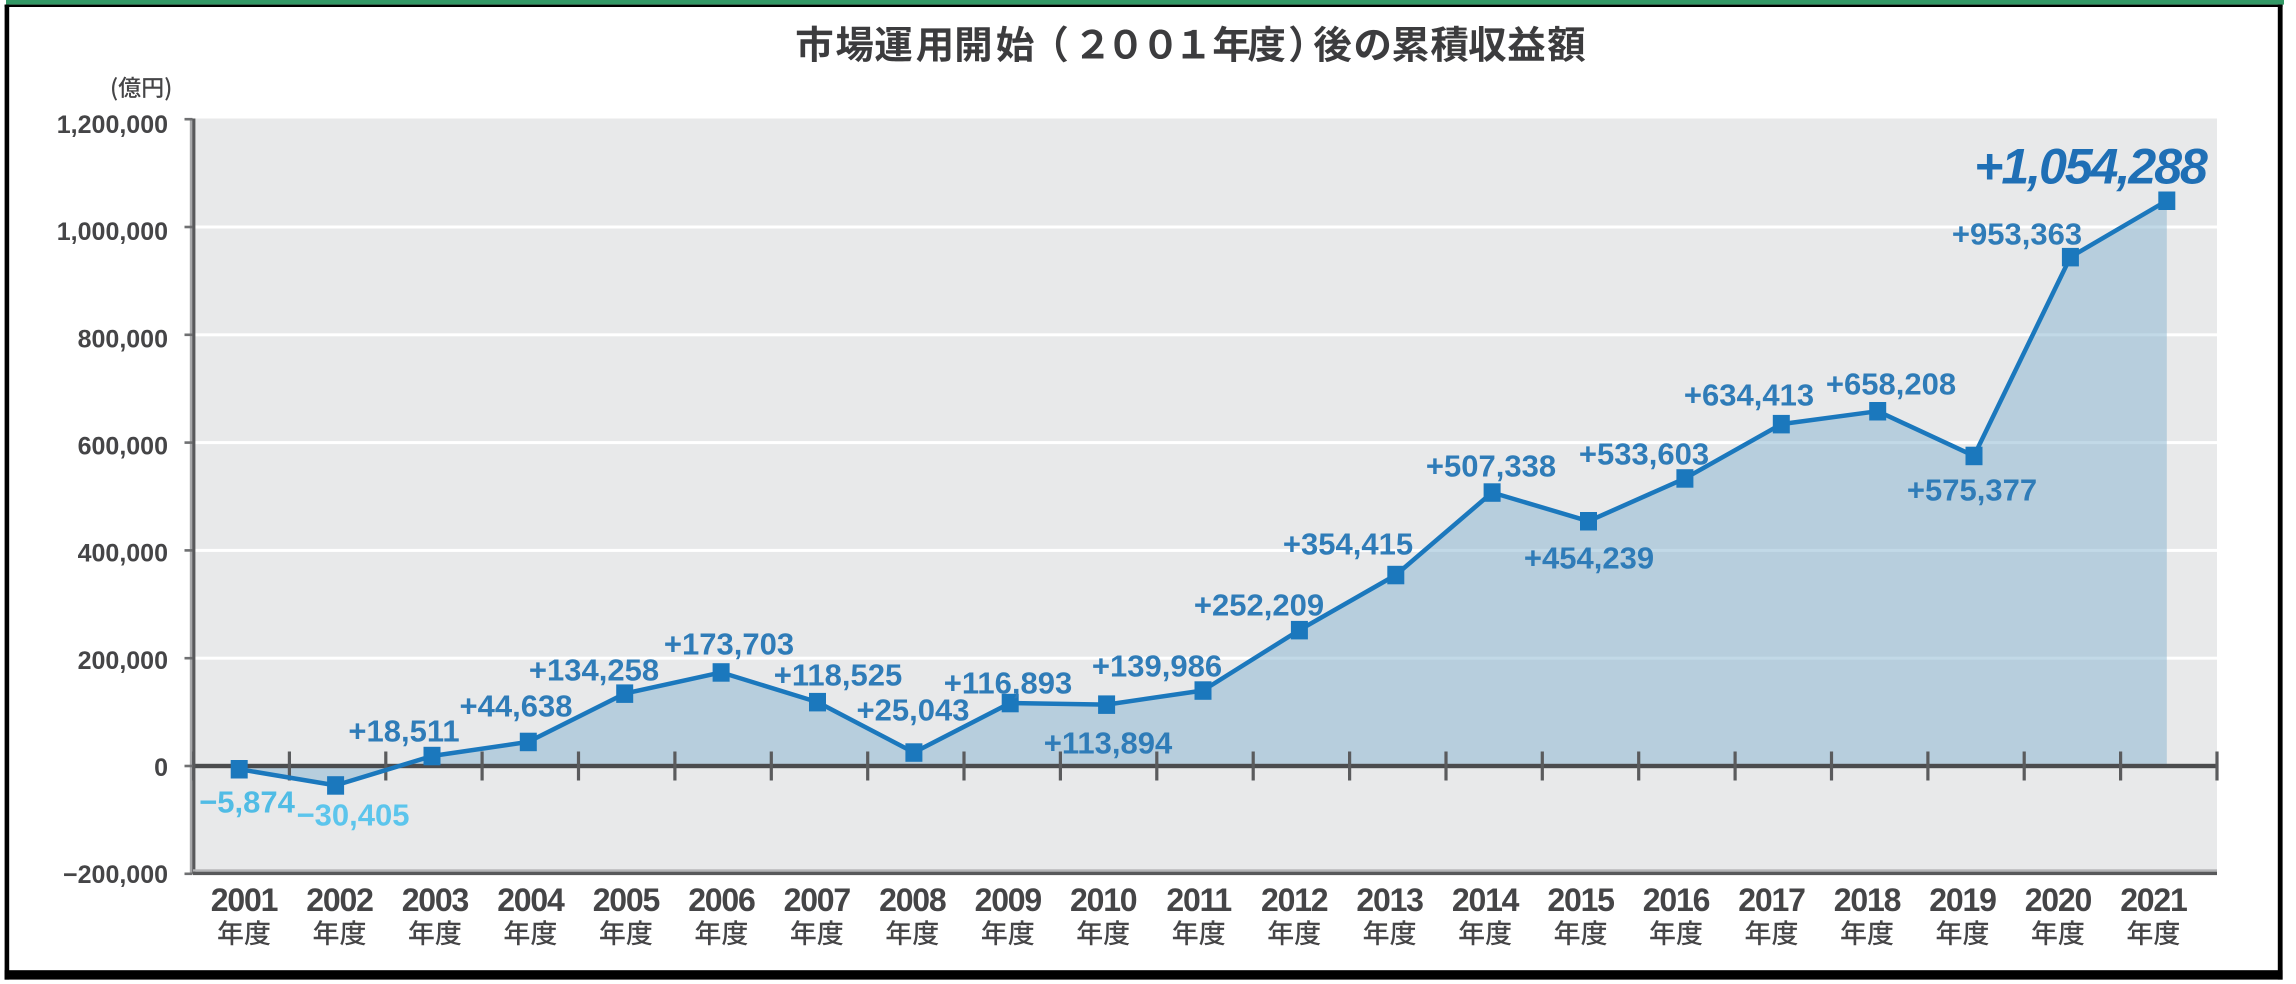  Describe the element at coordinates (2058, 900) in the screenshot. I see `svg-text: 2020` at that location.